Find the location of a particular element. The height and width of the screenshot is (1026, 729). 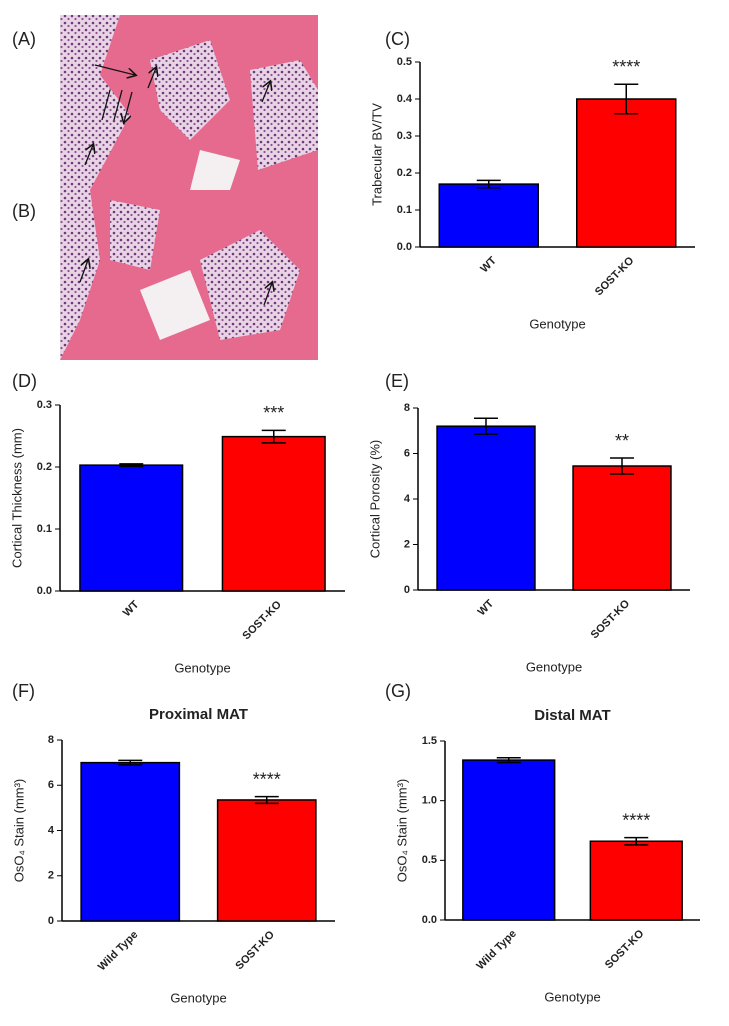

y-axis-label: Trabecular BV/TV is located at coordinates (376, 154).